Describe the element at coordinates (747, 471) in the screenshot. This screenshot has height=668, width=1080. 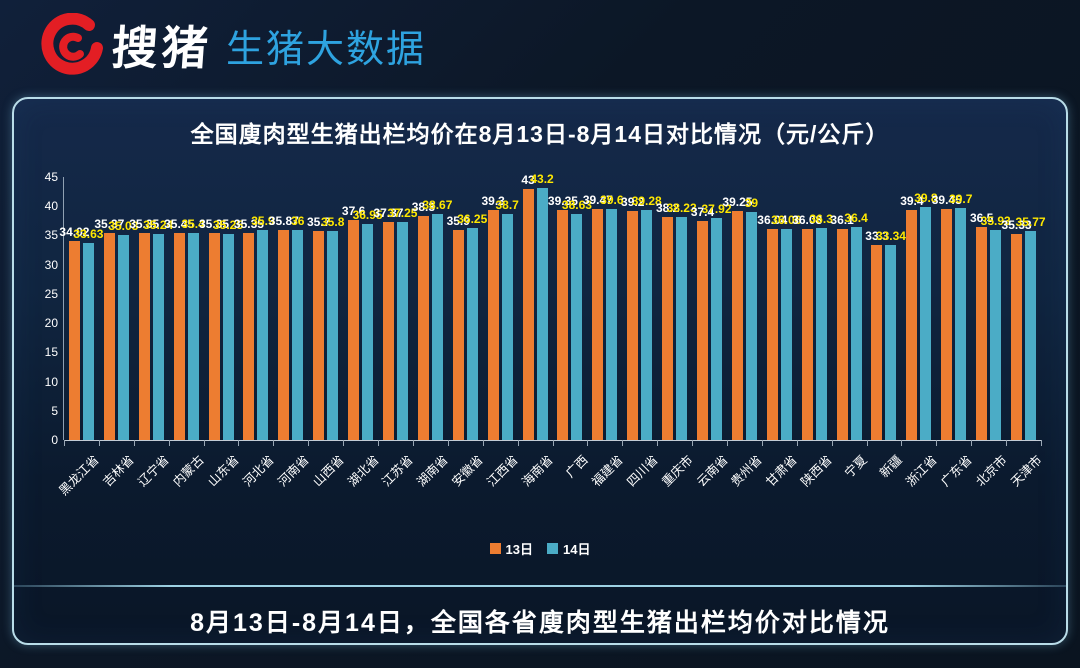
I see `x-axis-label: 贵州省` at that location.